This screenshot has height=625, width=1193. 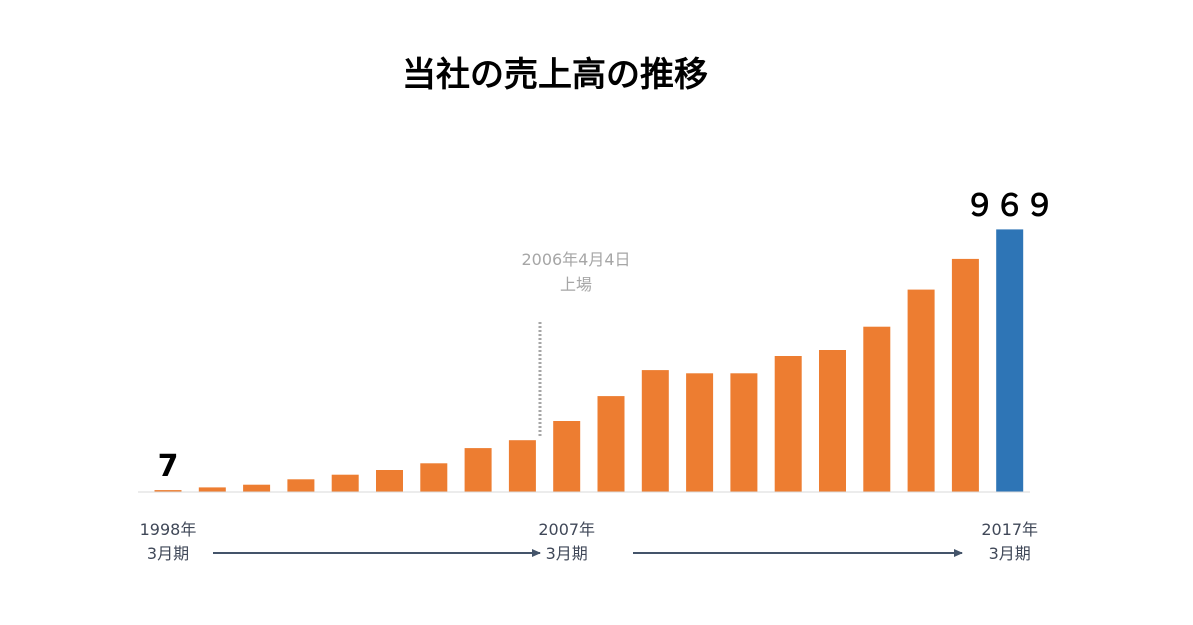 What do you see at coordinates (744, 432) in the screenshot?
I see `bar-2011` at bounding box center [744, 432].